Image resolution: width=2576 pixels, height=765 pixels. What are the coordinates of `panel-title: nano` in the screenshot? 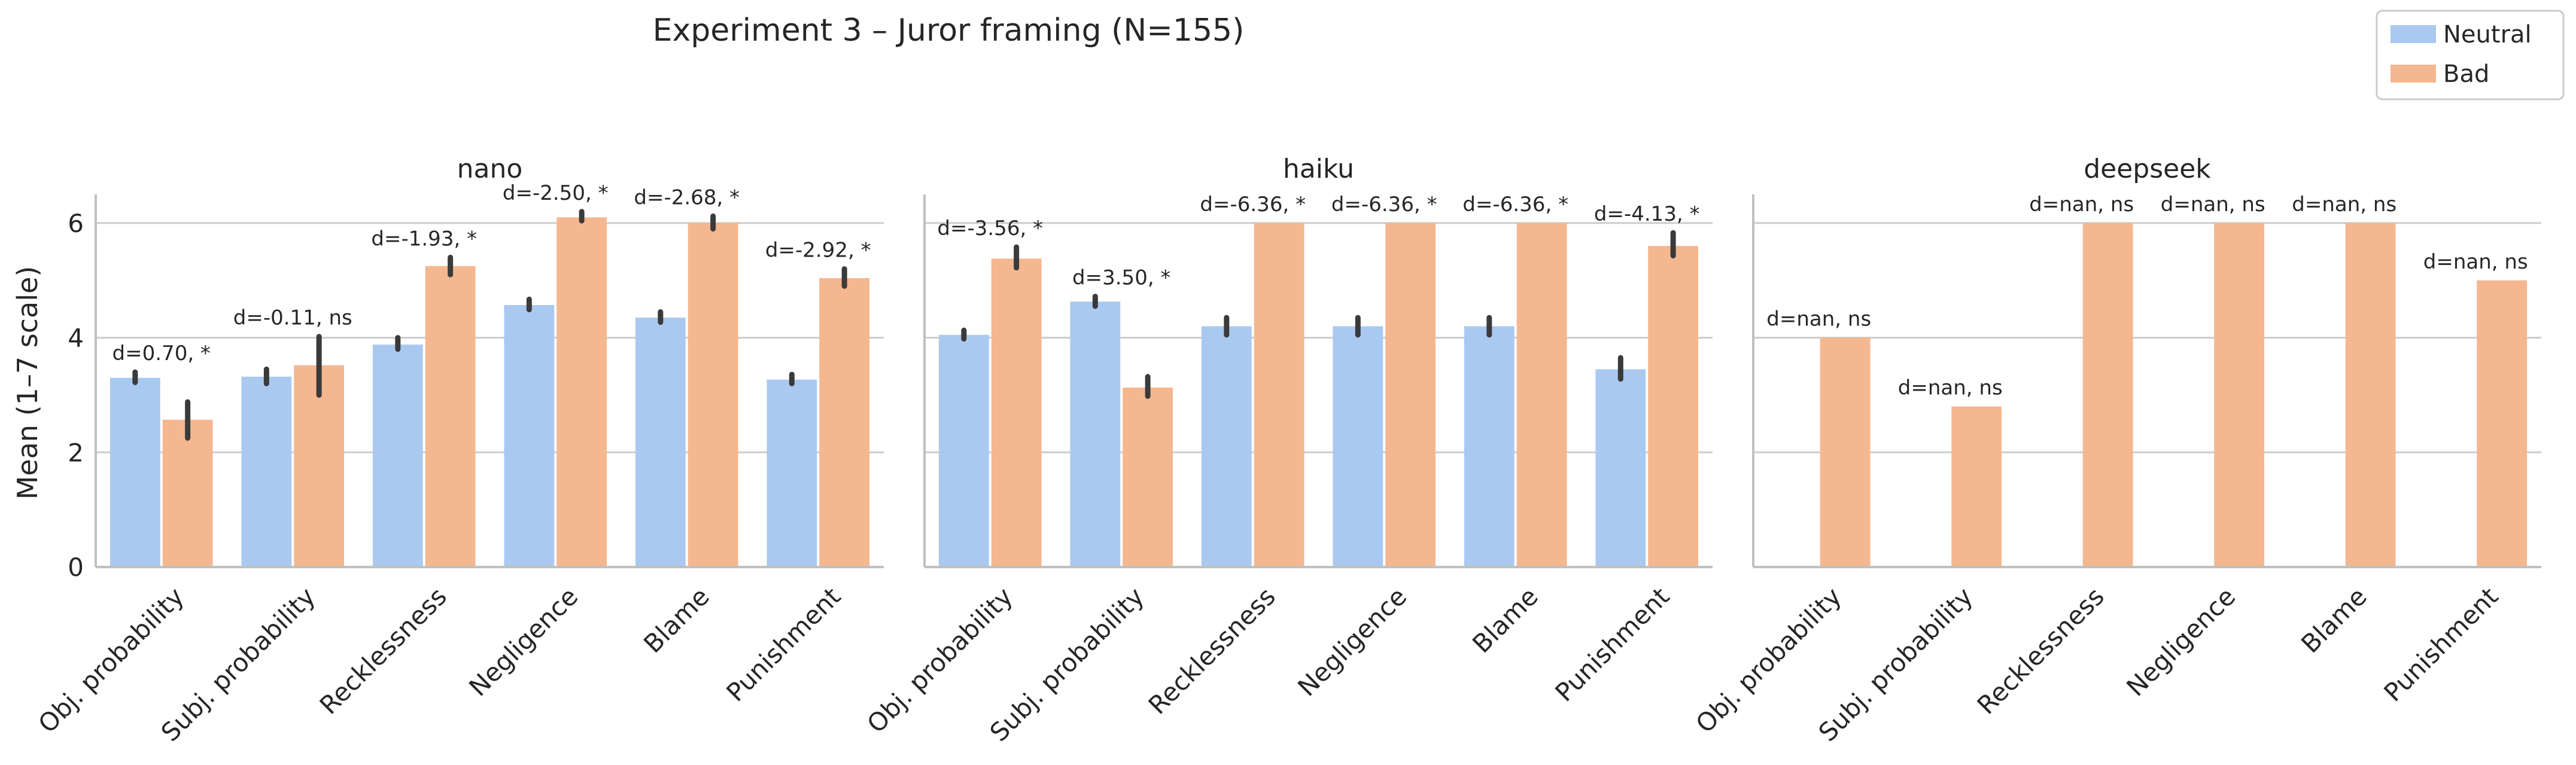 It's located at (490, 169).